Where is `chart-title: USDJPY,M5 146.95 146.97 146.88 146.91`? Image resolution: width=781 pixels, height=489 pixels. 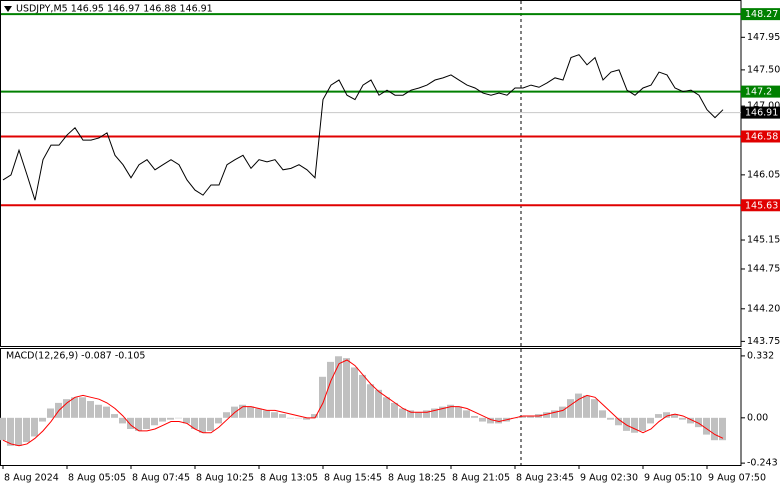
chart-title: USDJPY,M5 146.95 146.97 146.88 146.91 is located at coordinates (114, 9).